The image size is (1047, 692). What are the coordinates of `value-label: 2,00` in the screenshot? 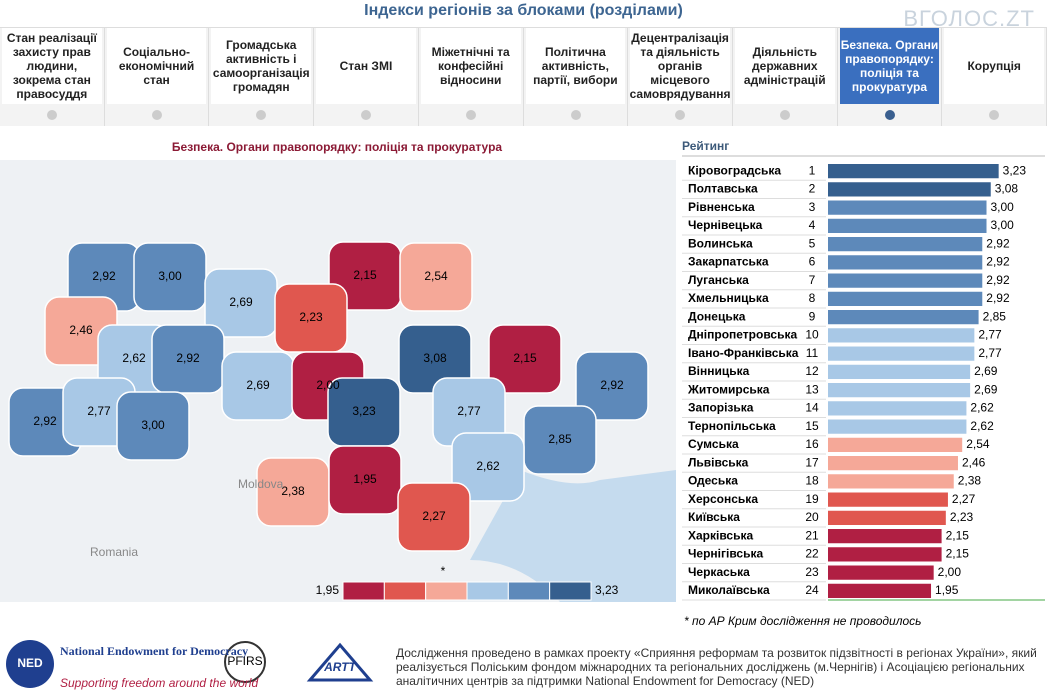 It's located at (950, 572).